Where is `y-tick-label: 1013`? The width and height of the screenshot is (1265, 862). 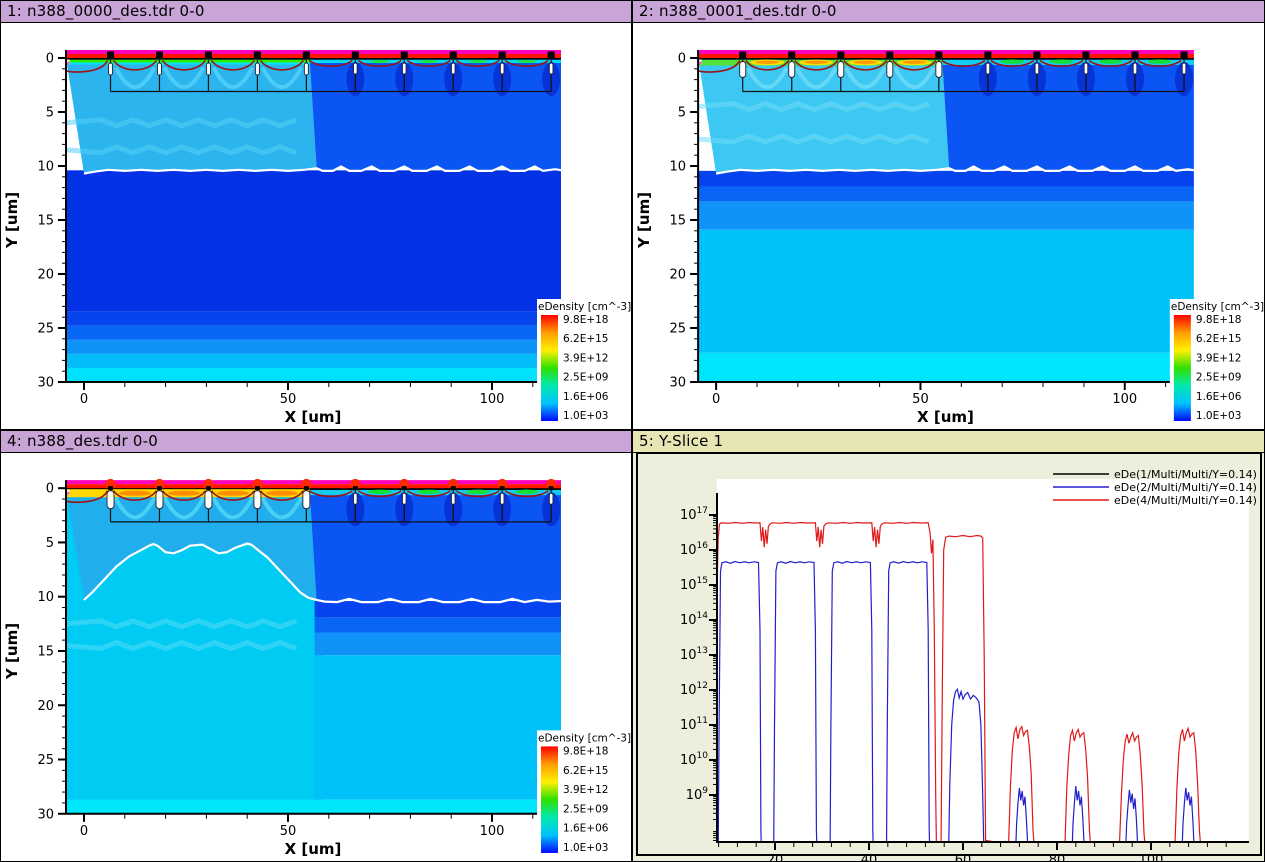
y-tick-label: 1013 is located at coordinates (694, 654).